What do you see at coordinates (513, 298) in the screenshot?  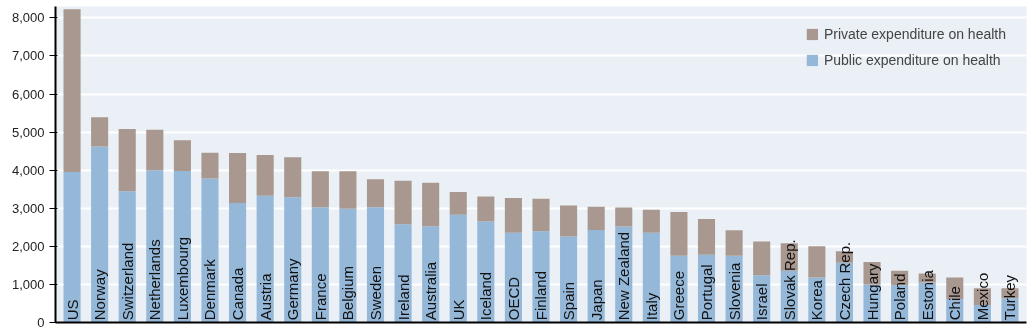 I see `x-tick-label: OECD` at bounding box center [513, 298].